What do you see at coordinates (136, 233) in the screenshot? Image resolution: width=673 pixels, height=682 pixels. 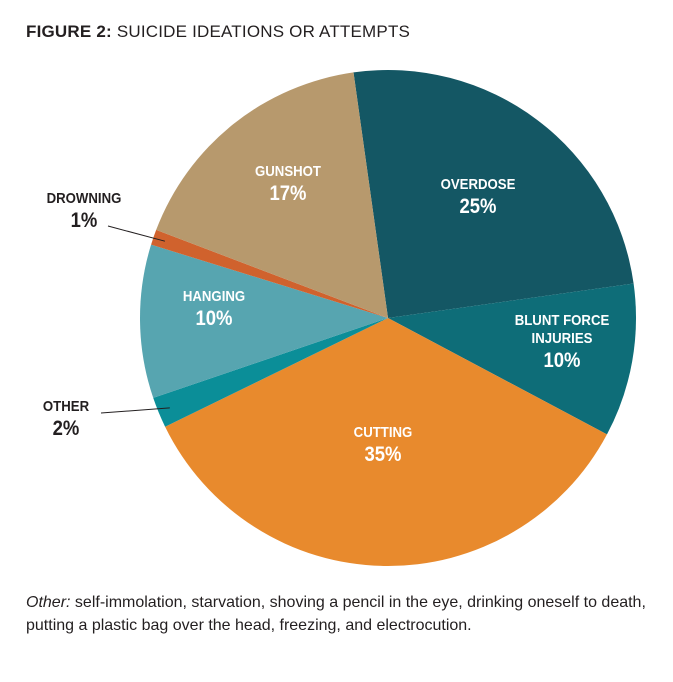 I see `leader-line-drowning` at bounding box center [136, 233].